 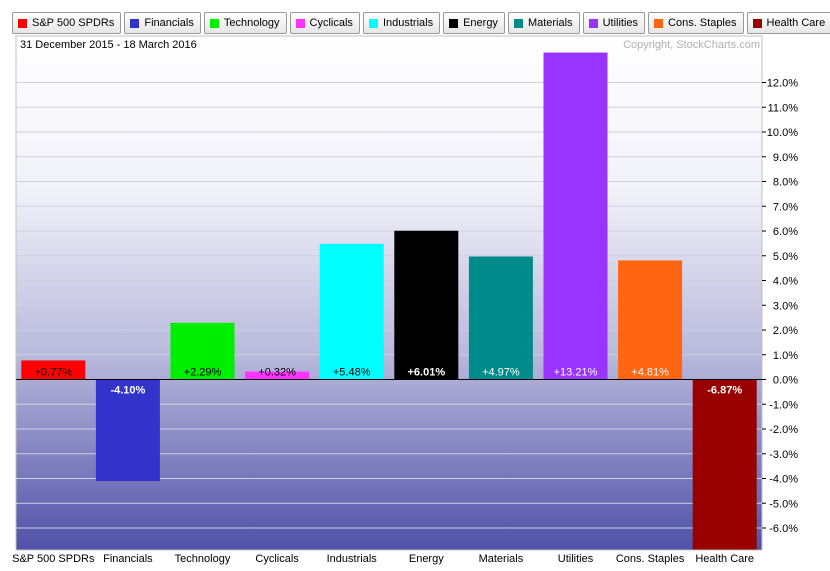 I want to click on legend-item-6: Materials, so click(x=543, y=23).